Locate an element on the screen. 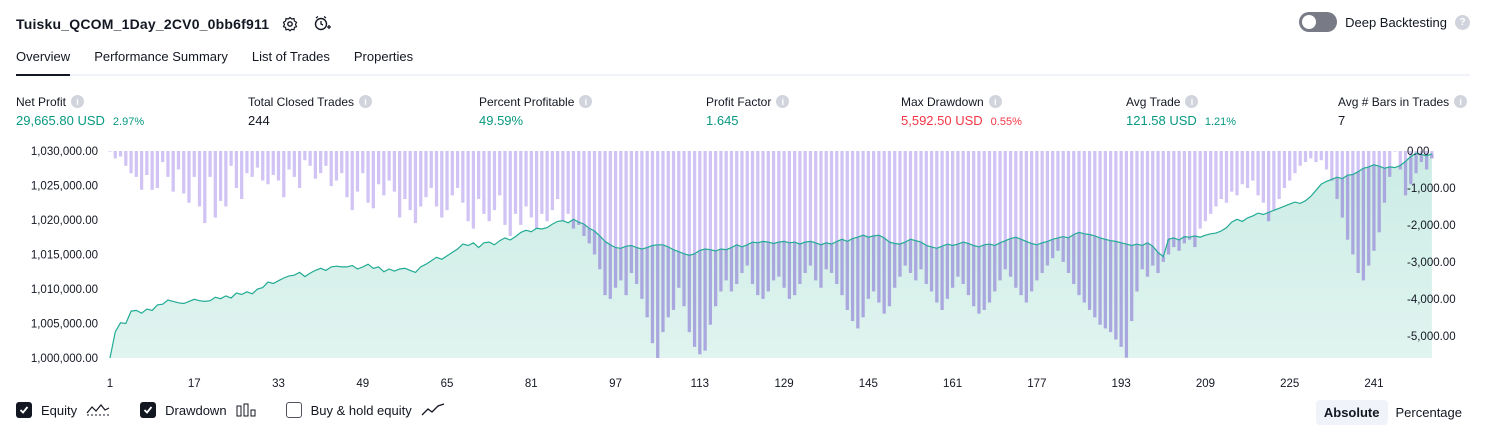  tab-list-of-trades: List of Trades is located at coordinates (291, 60).